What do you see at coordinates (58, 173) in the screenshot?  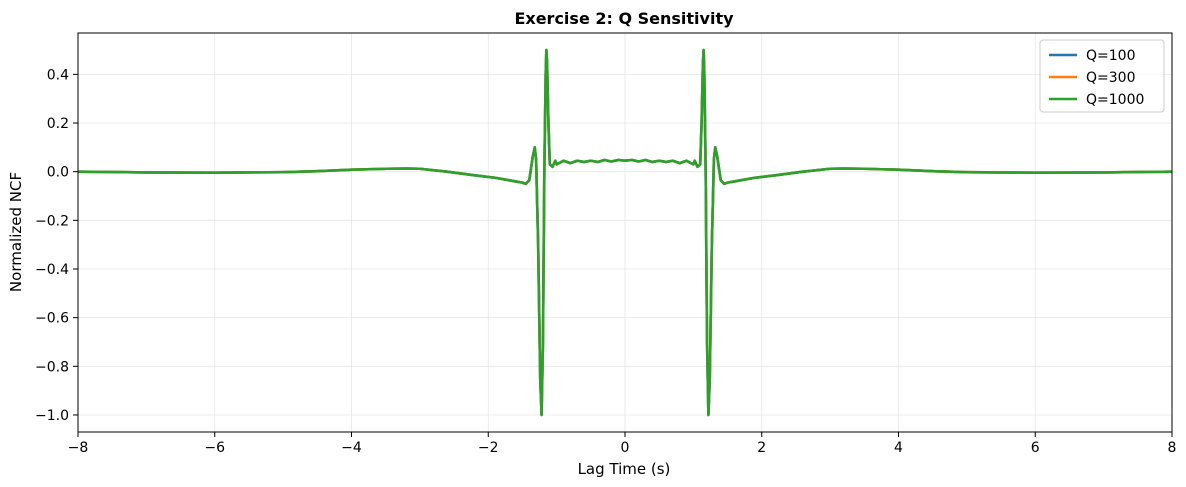 I see `y-tick-label: 0.0` at bounding box center [58, 173].